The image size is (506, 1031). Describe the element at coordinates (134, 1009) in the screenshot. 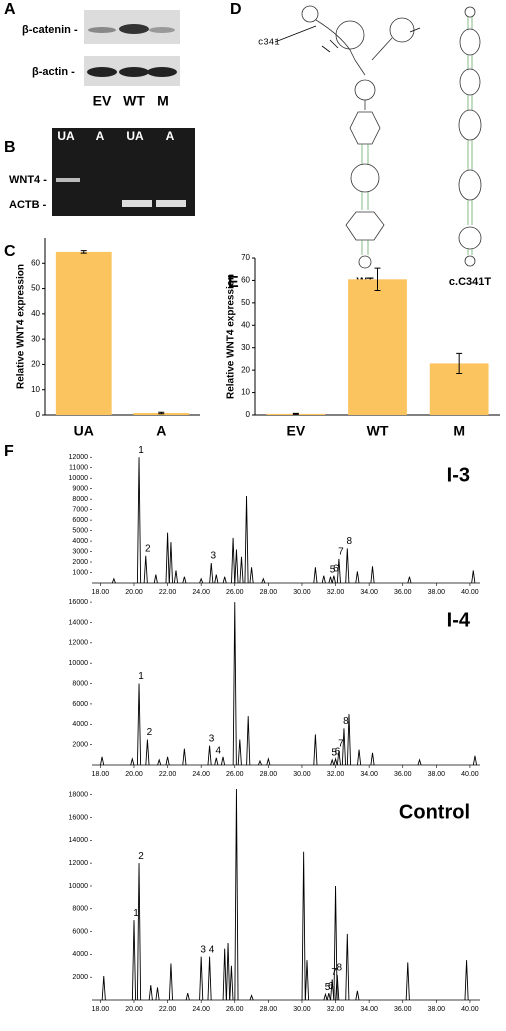

I see `x-tick-label: 20.00` at that location.